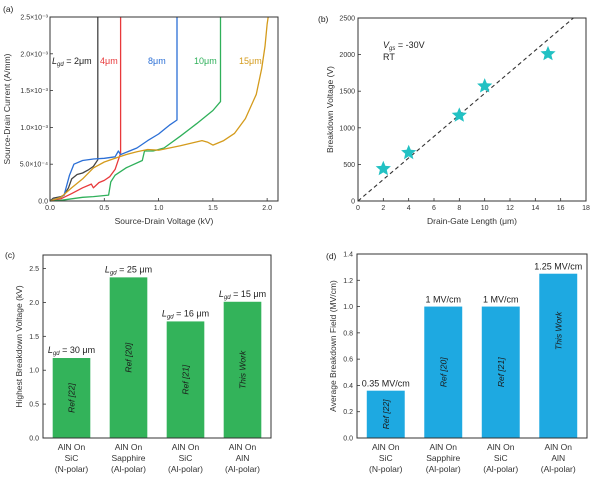  I want to click on panel-label-d: (d), so click(331, 256).